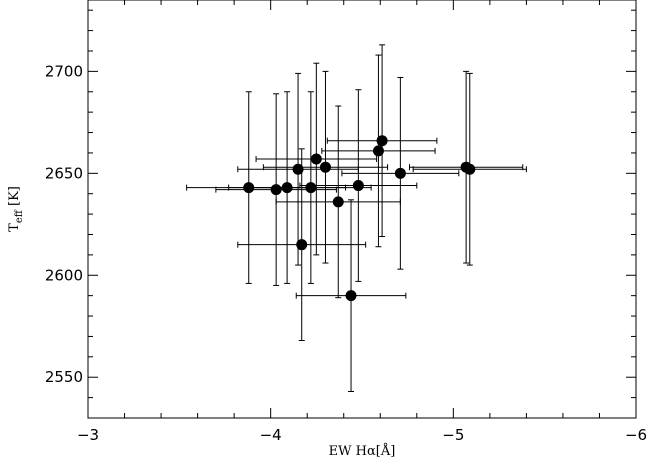 Image resolution: width=649 pixels, height=460 pixels. I want to click on data-points, so click(359, 218).